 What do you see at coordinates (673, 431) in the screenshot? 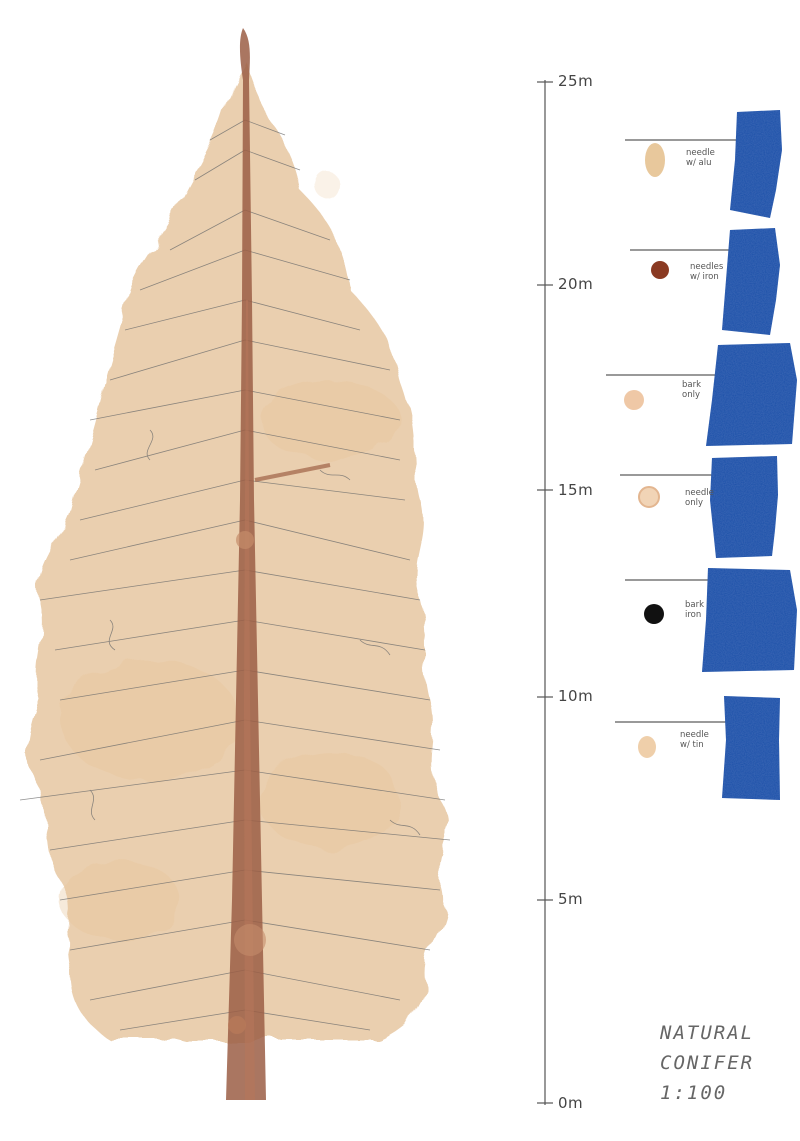
I see `swatch-rules` at bounding box center [673, 431].